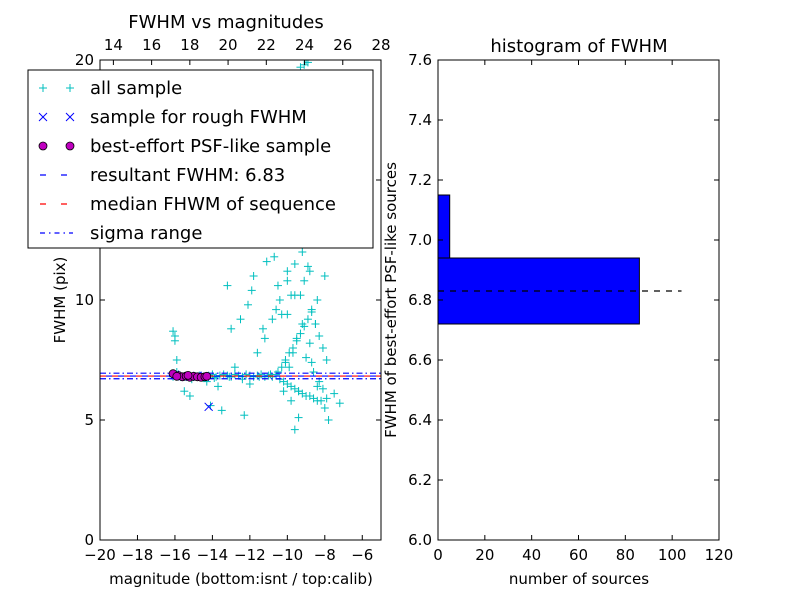 The height and width of the screenshot is (604, 800). What do you see at coordinates (420, 60) in the screenshot?
I see `y-tick-label: 7.6` at bounding box center [420, 60].